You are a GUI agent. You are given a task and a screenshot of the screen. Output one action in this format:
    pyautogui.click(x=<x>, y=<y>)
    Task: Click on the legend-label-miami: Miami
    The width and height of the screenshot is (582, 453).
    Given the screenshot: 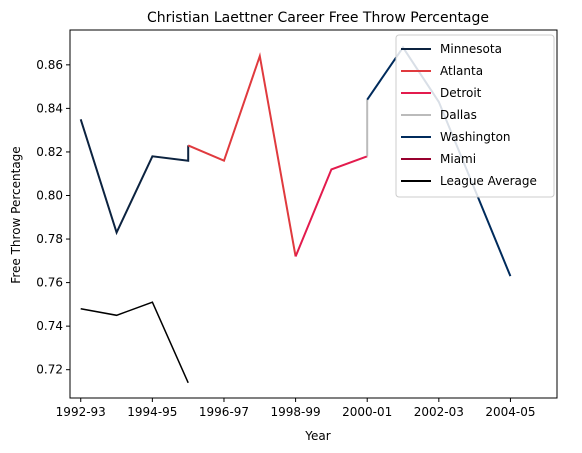 What is the action you would take?
    pyautogui.click(x=458, y=159)
    